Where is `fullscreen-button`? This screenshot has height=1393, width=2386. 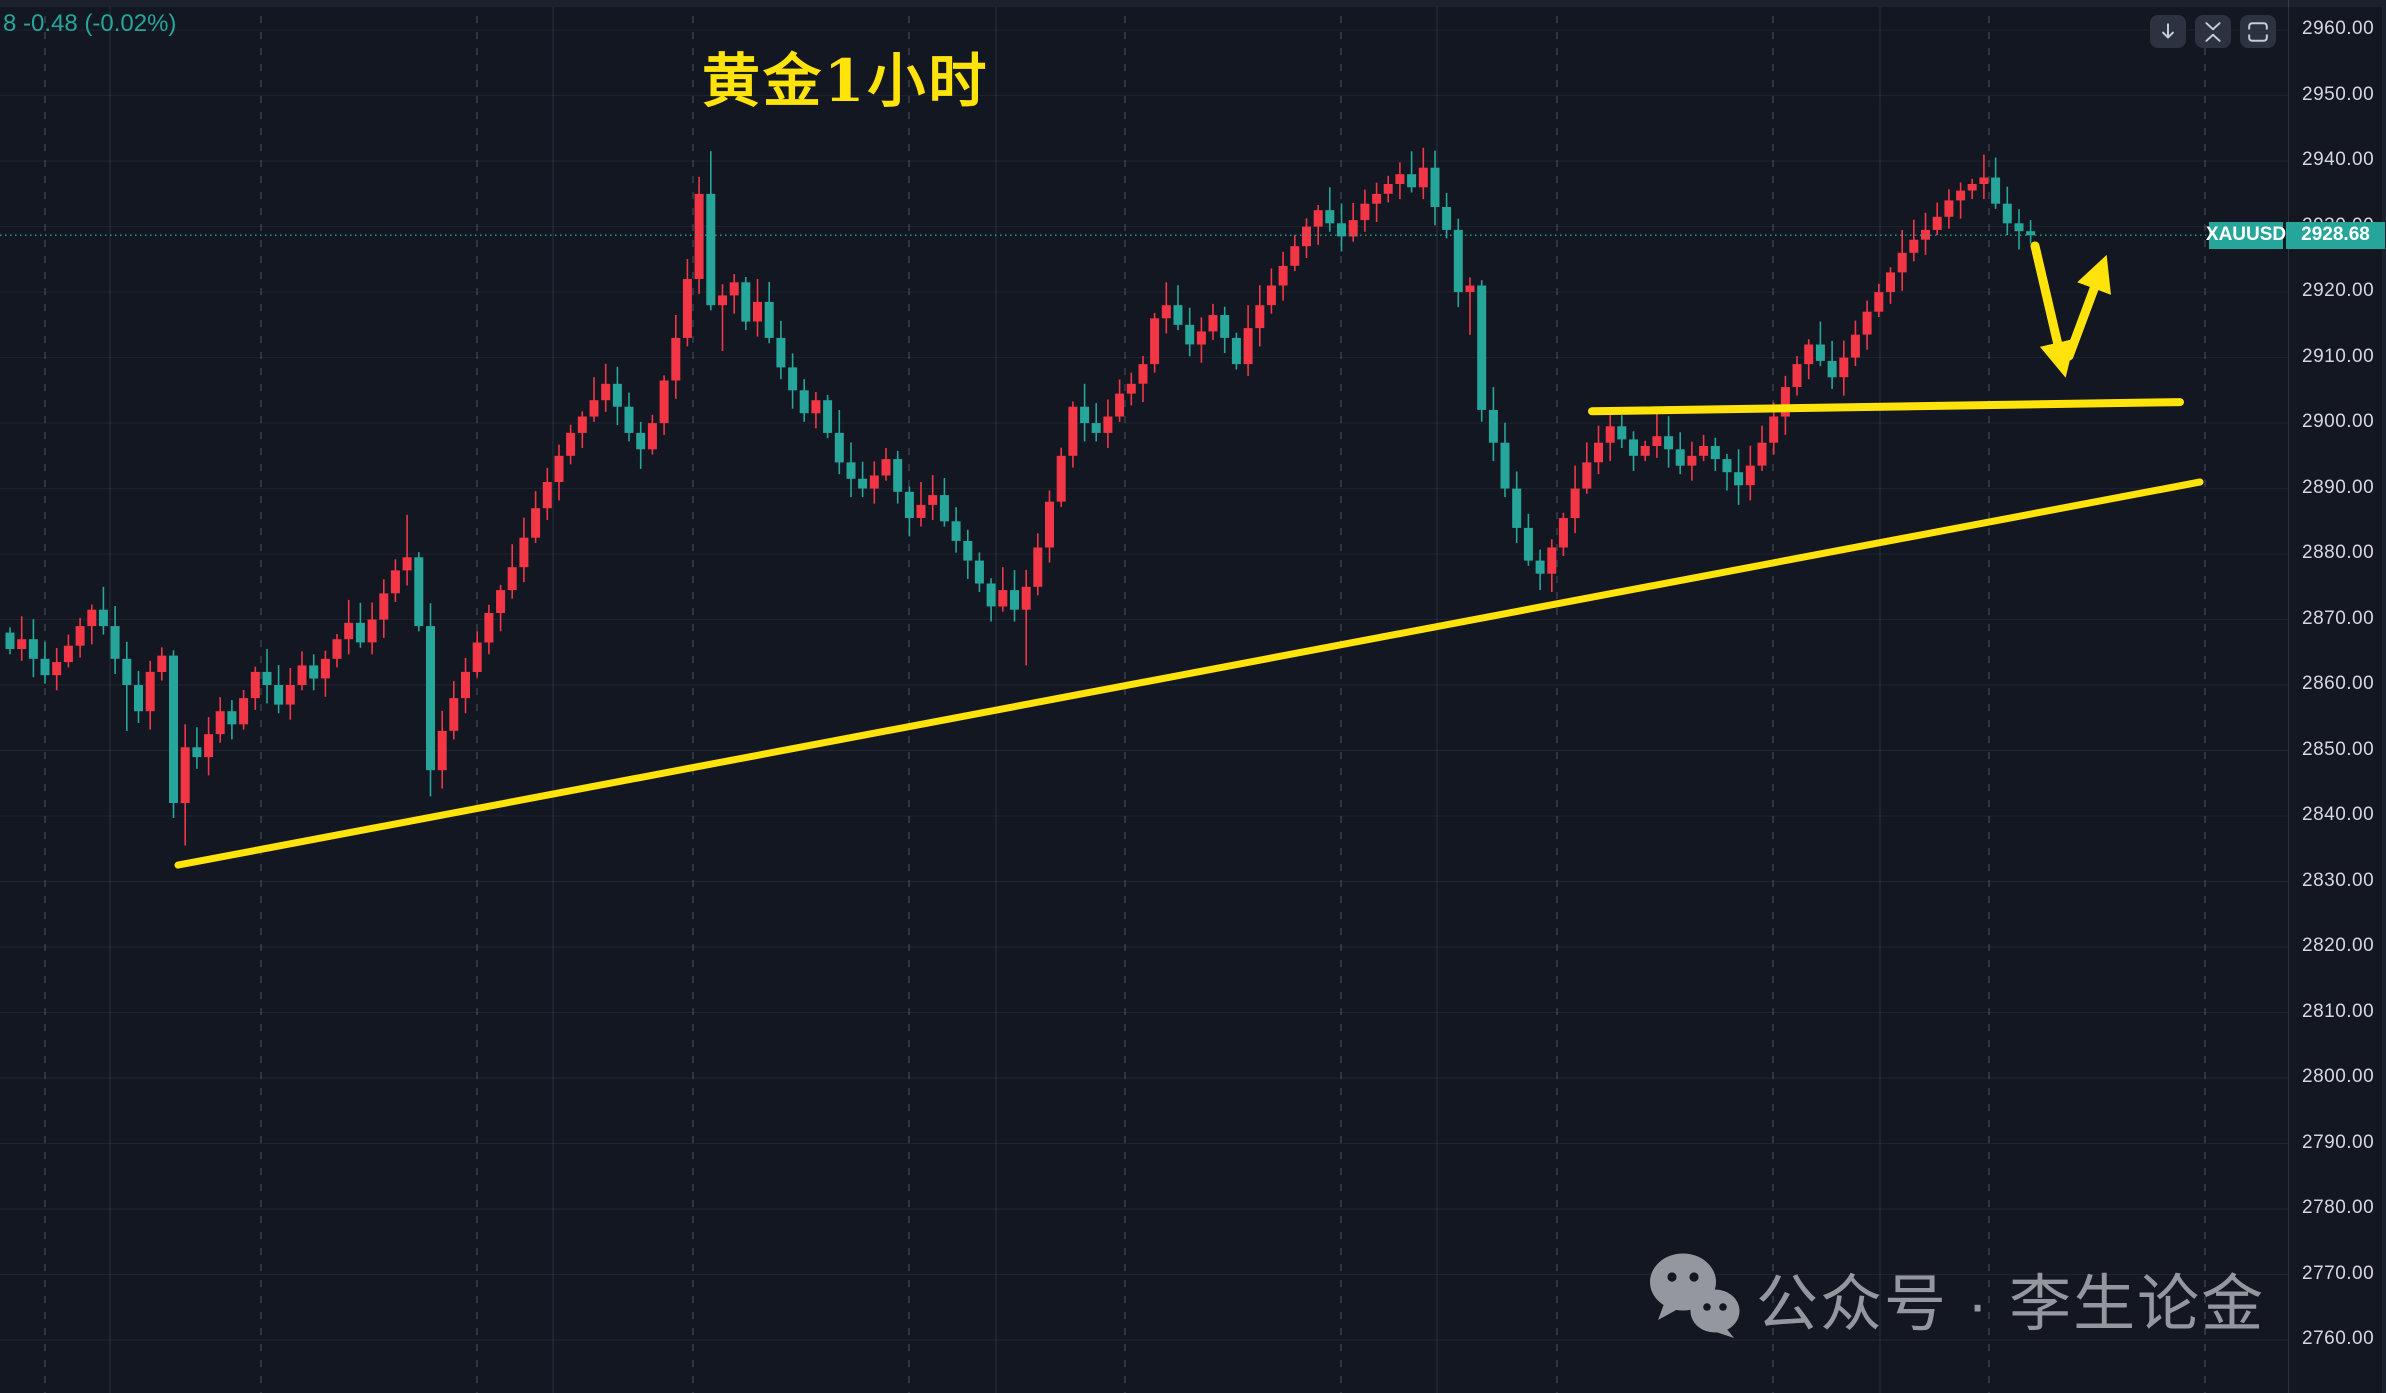
fullscreen-button is located at coordinates (2258, 31).